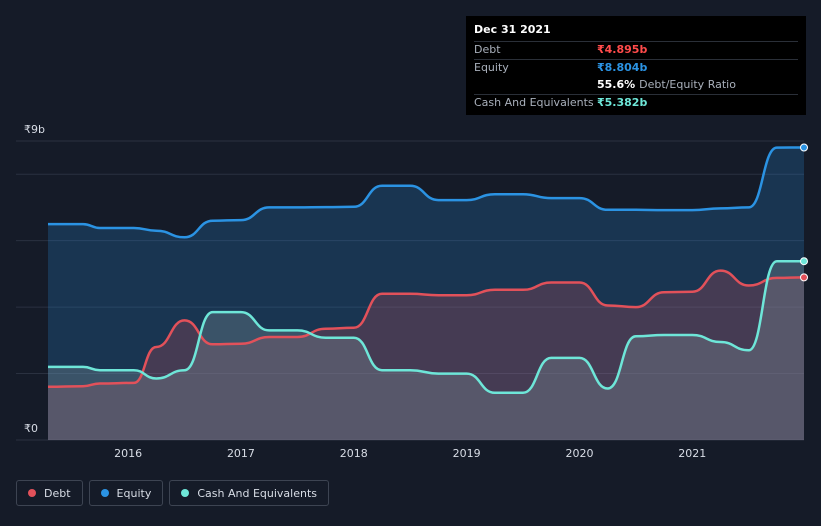  What do you see at coordinates (512, 29) in the screenshot?
I see `tooltip-date: Dec 31 2021` at bounding box center [512, 29].